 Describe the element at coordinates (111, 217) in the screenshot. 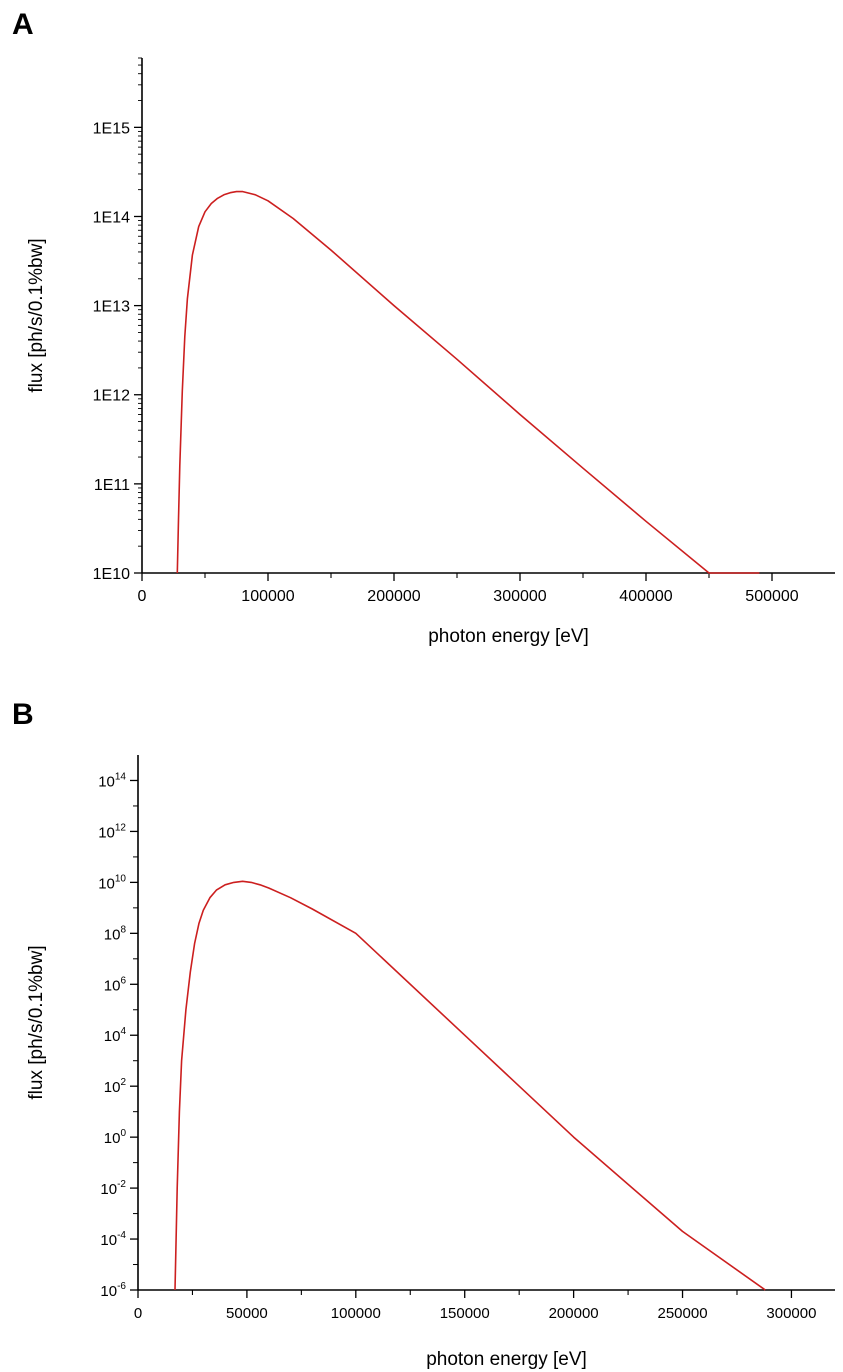

I see `y-tick-label: 1E14` at that location.